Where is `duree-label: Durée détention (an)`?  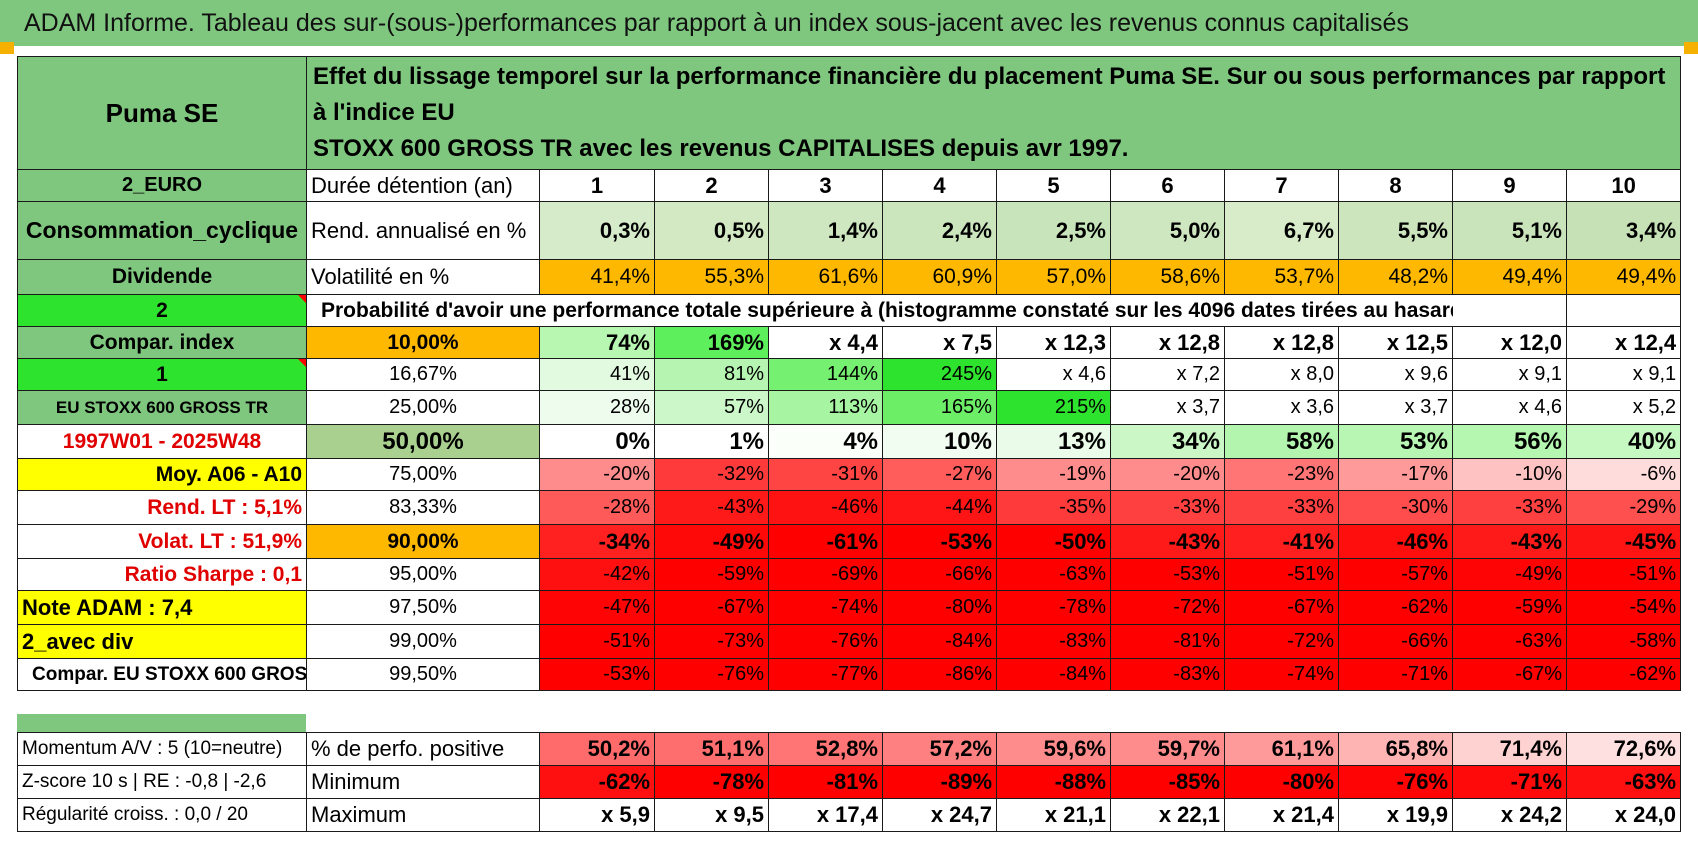 duree-label: Durée détention (an) is located at coordinates (423, 185).